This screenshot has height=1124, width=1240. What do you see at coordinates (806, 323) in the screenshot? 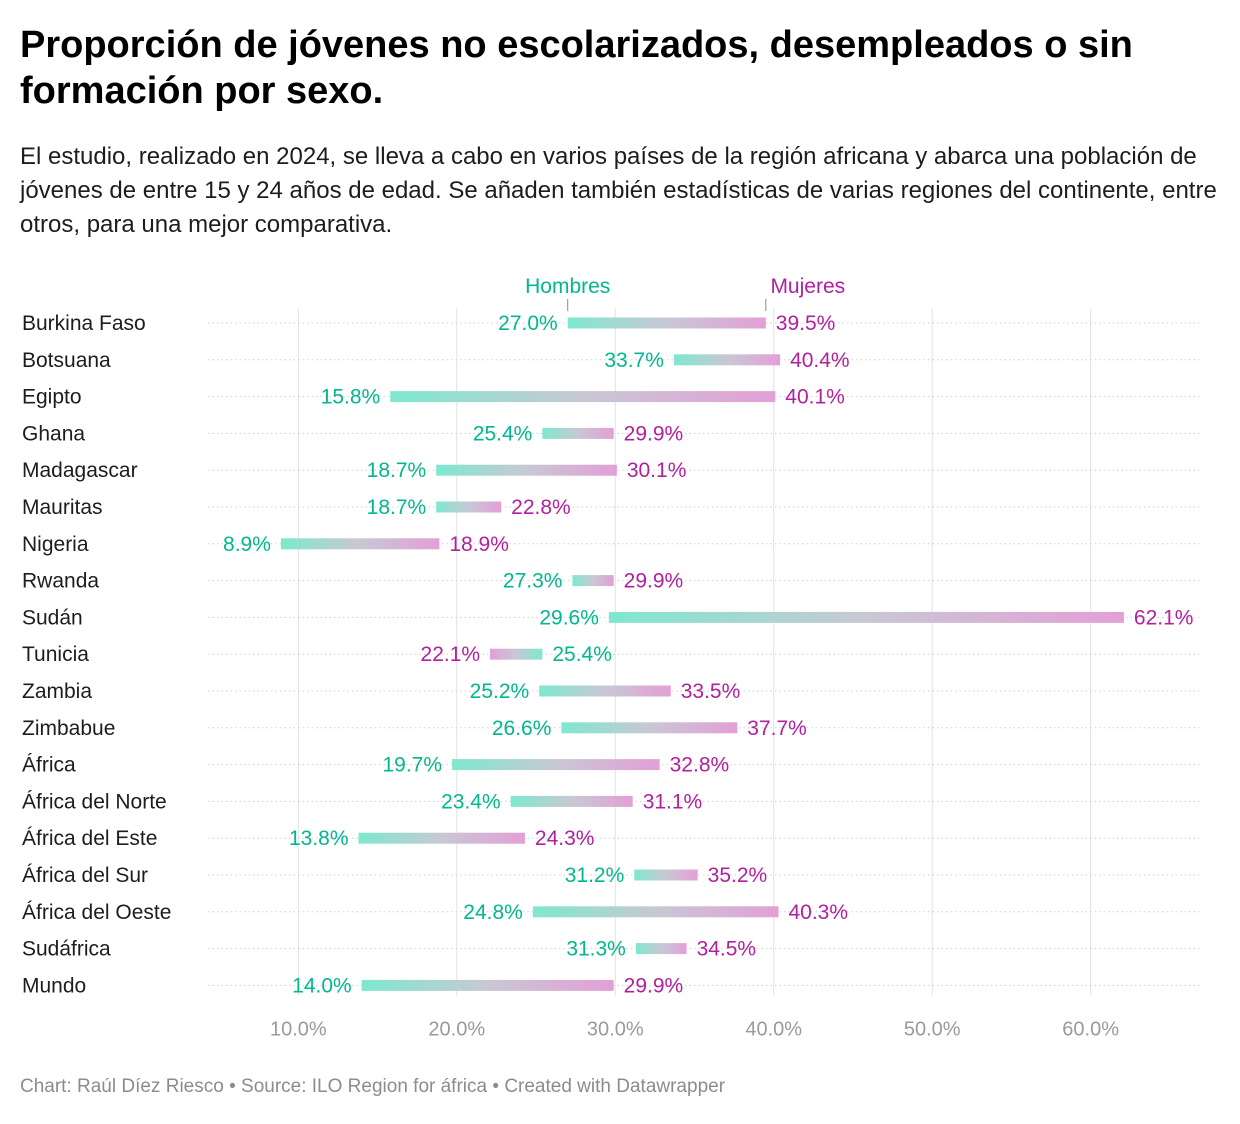
I see `mujeres-value-label: 39.5%` at bounding box center [806, 323].